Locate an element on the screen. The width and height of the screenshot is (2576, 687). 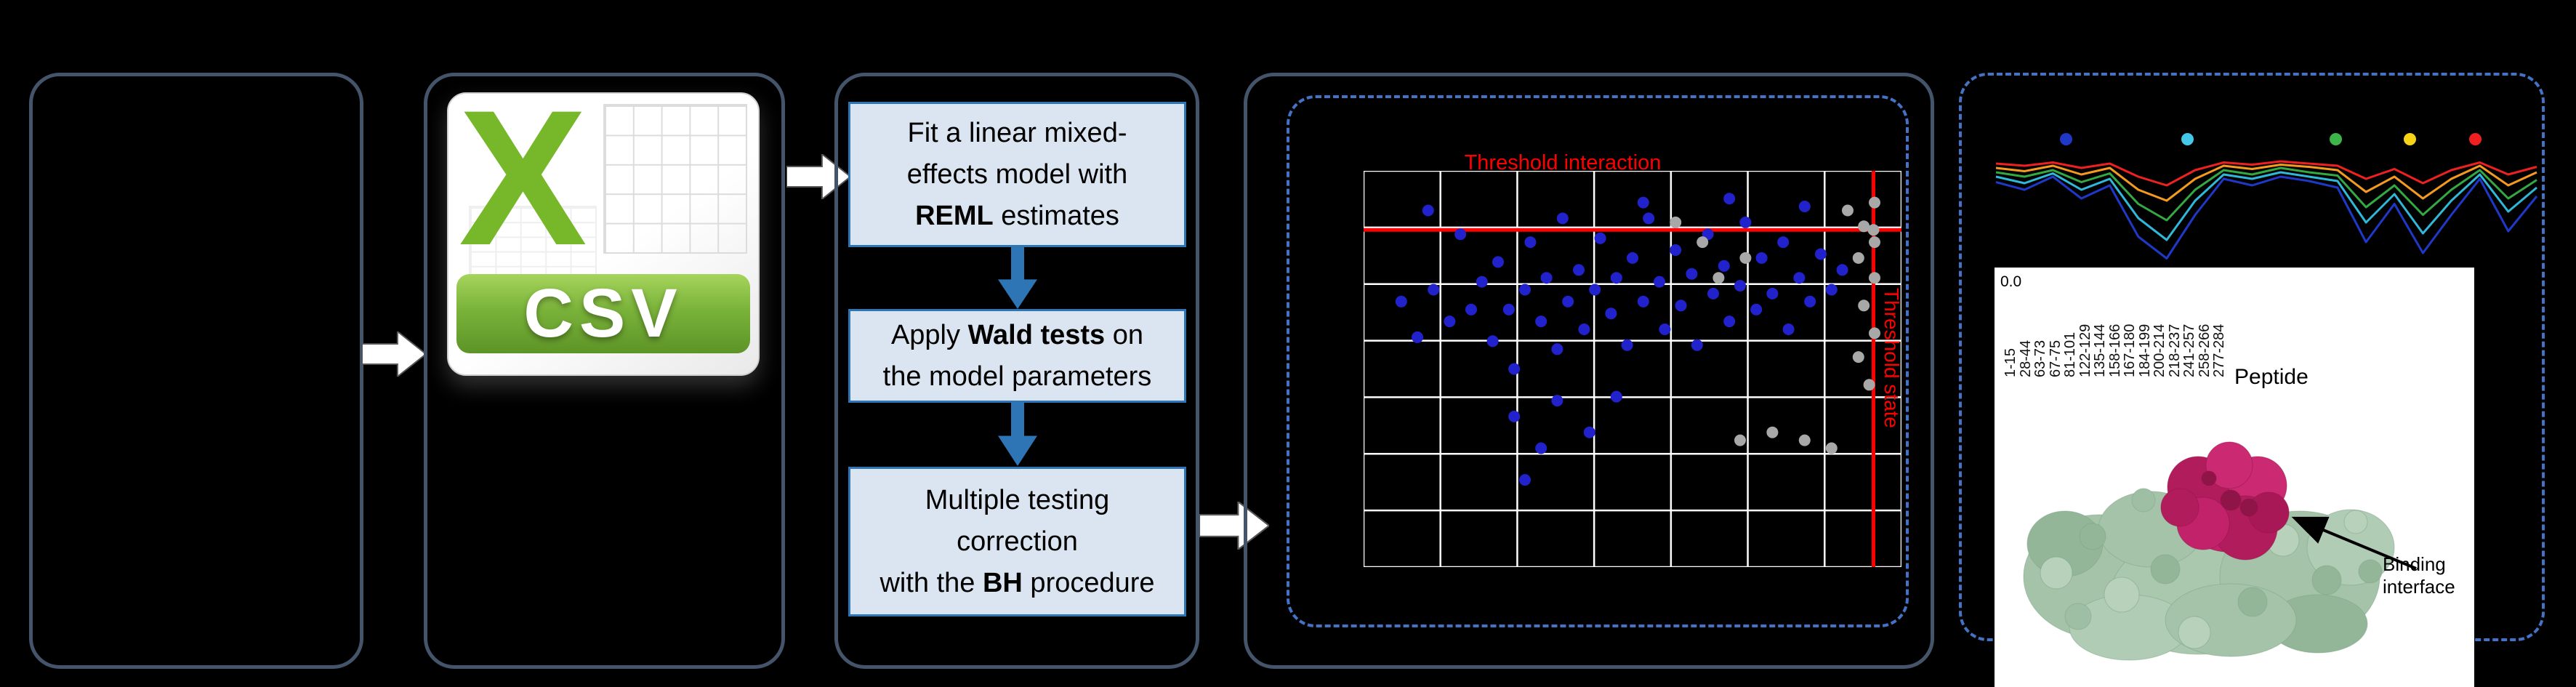
epitope-line-chart is located at coordinates (2266, 210).